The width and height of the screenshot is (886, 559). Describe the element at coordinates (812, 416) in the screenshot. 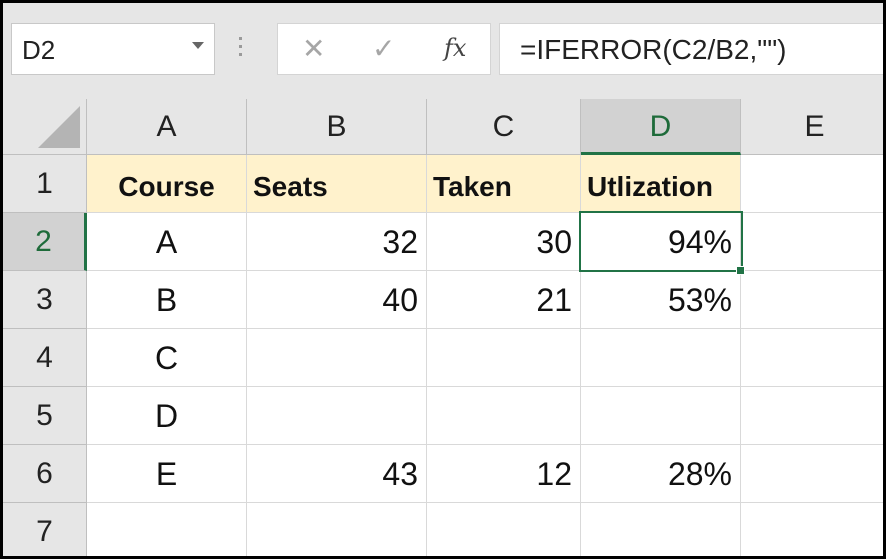

I see `cell-e5` at that location.